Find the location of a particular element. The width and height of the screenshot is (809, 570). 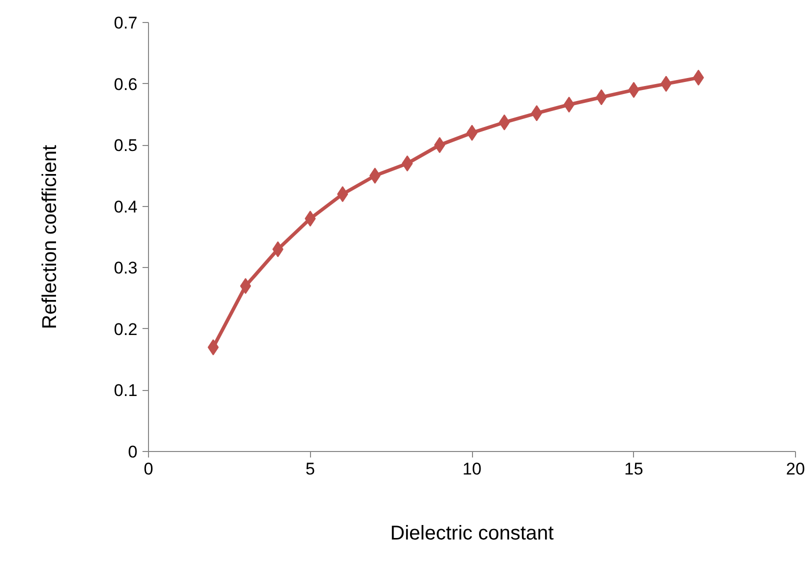

y-tick-label: 0.6 is located at coordinates (126, 84).